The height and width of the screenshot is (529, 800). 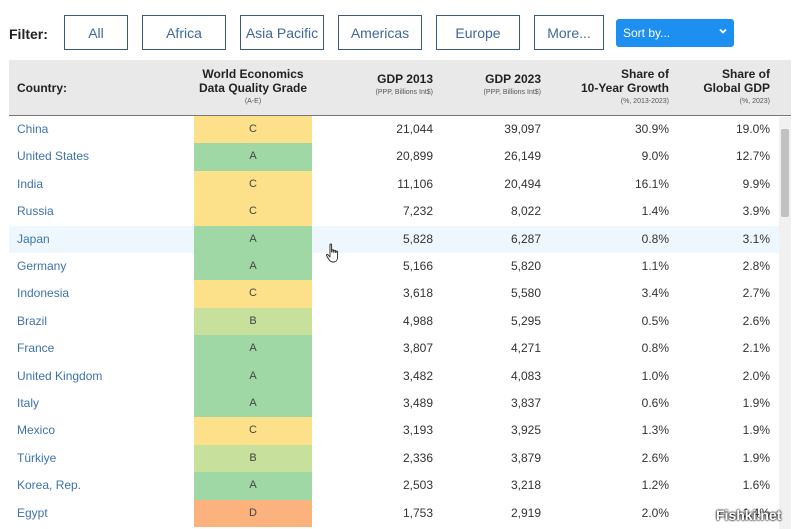 What do you see at coordinates (624, 86) in the screenshot?
I see `header-share-of-growth: Share of 10-Year Growth (%, 2013-2023)` at bounding box center [624, 86].